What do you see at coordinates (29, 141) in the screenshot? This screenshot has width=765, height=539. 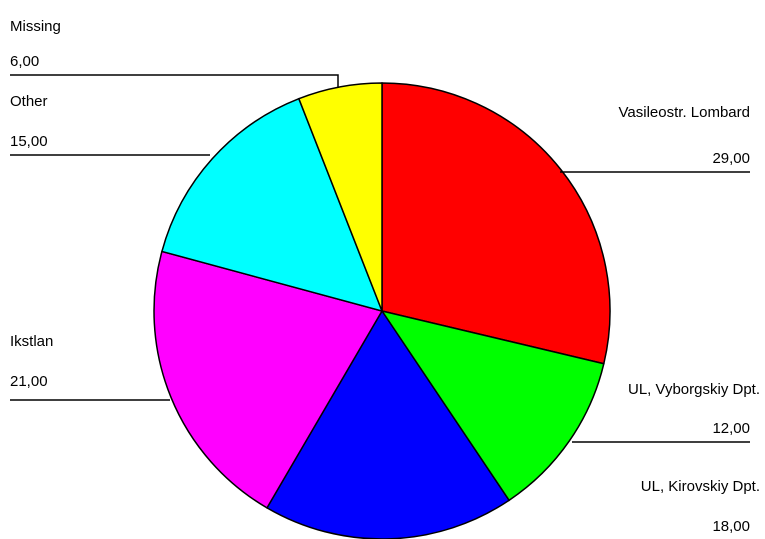 I see `slice-value: 15,00` at bounding box center [29, 141].